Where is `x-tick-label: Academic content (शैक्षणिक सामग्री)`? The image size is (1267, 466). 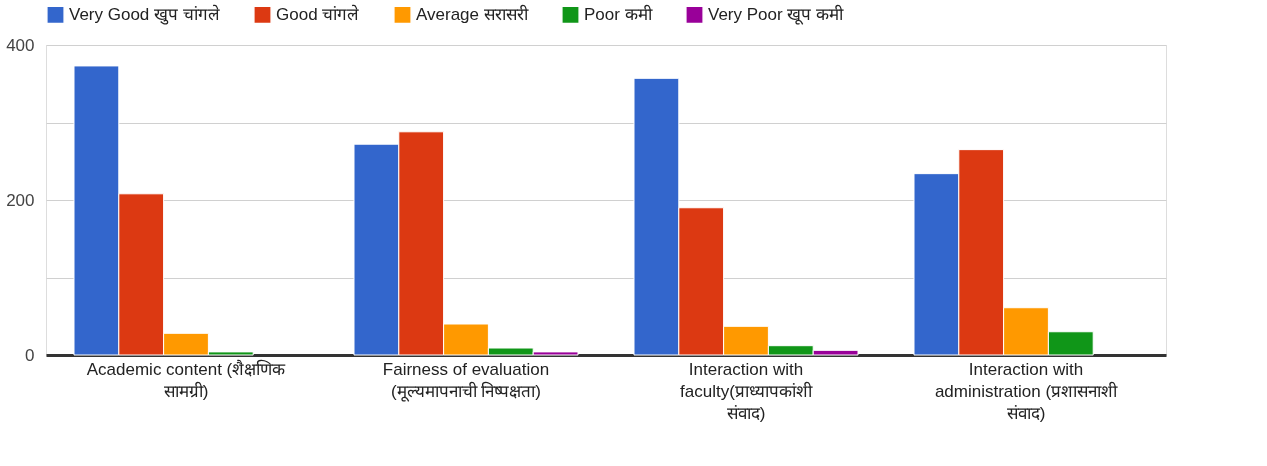 x-tick-label: Academic content (शैक्षणिक सामग्री) is located at coordinates (186, 379).